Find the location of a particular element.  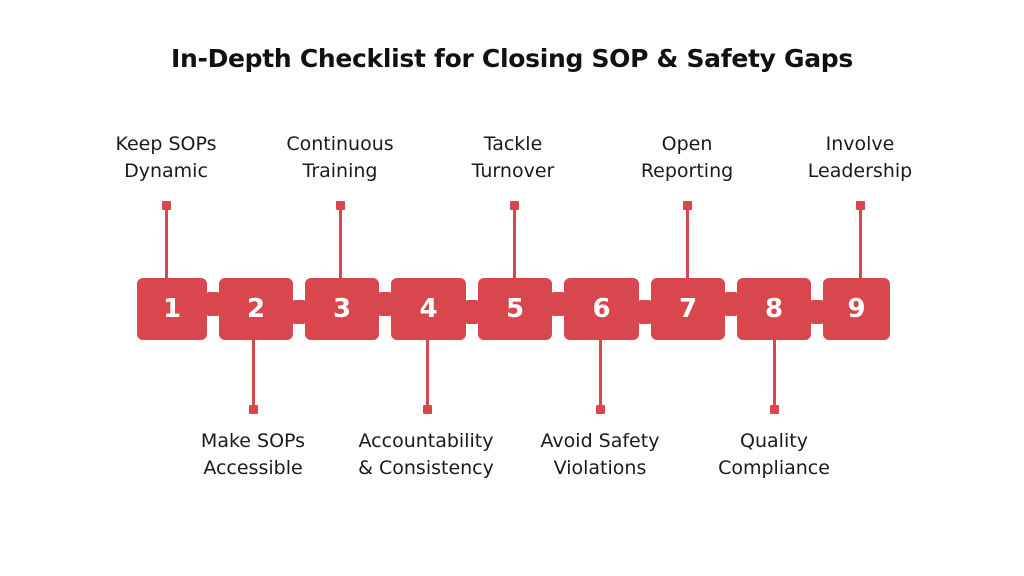

step-6-block: 6 is located at coordinates (601, 309).